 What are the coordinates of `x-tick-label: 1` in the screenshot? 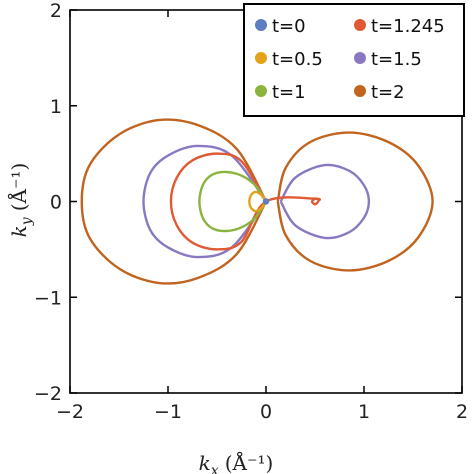 It's located at (364, 412).